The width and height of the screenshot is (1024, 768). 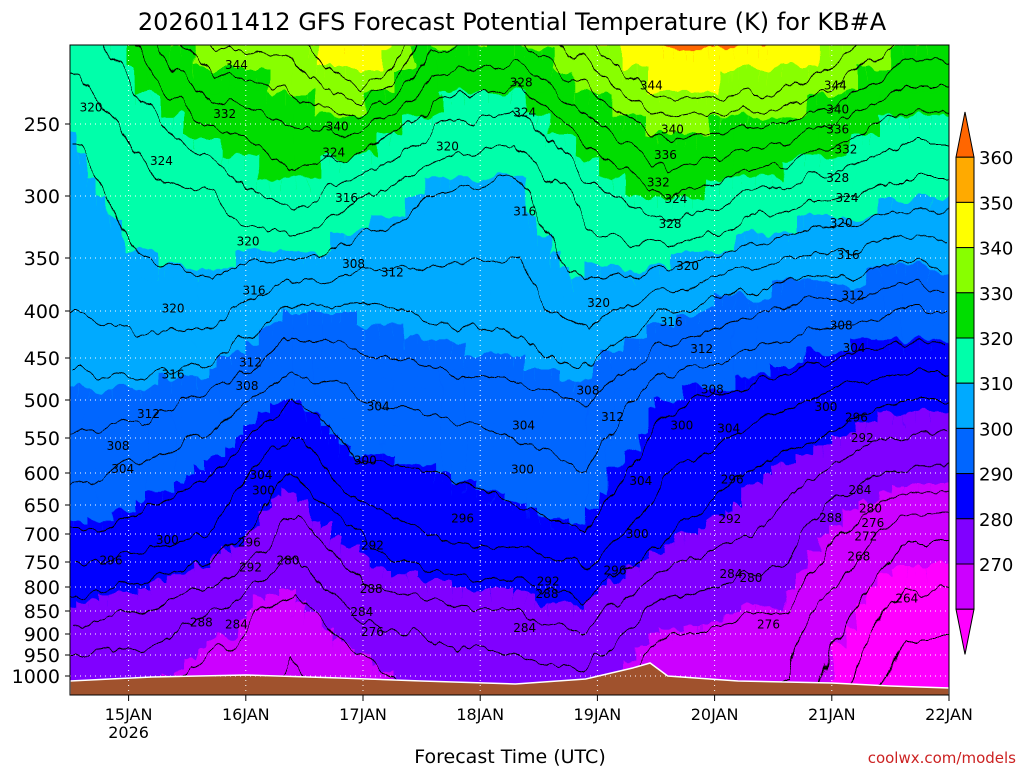 I want to click on colorbar-label: 360, so click(x=996, y=158).